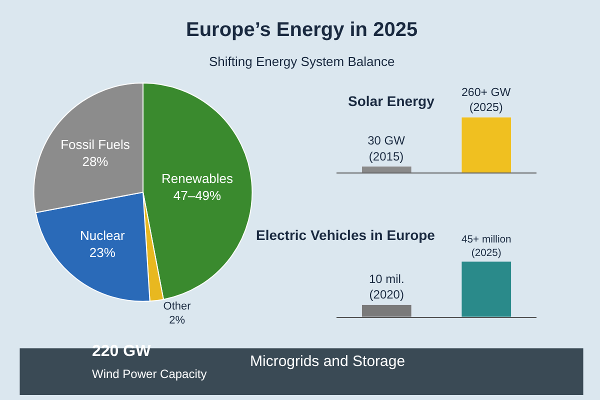  What do you see at coordinates (95, 161) in the screenshot?
I see `data-label: 28%` at bounding box center [95, 161].